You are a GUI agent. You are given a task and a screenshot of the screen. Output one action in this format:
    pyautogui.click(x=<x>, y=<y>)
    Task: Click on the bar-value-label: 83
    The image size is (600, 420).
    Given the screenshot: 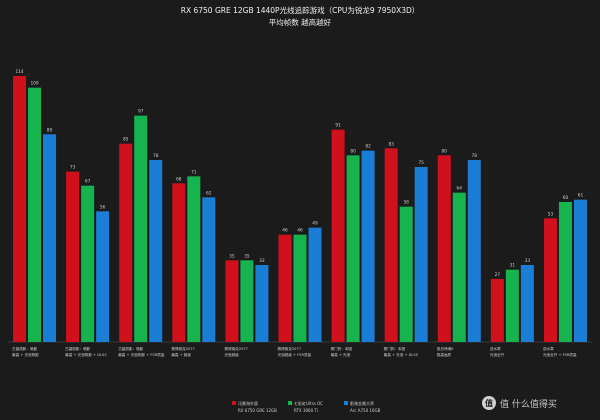 What is the action you would take?
    pyautogui.click(x=391, y=144)
    